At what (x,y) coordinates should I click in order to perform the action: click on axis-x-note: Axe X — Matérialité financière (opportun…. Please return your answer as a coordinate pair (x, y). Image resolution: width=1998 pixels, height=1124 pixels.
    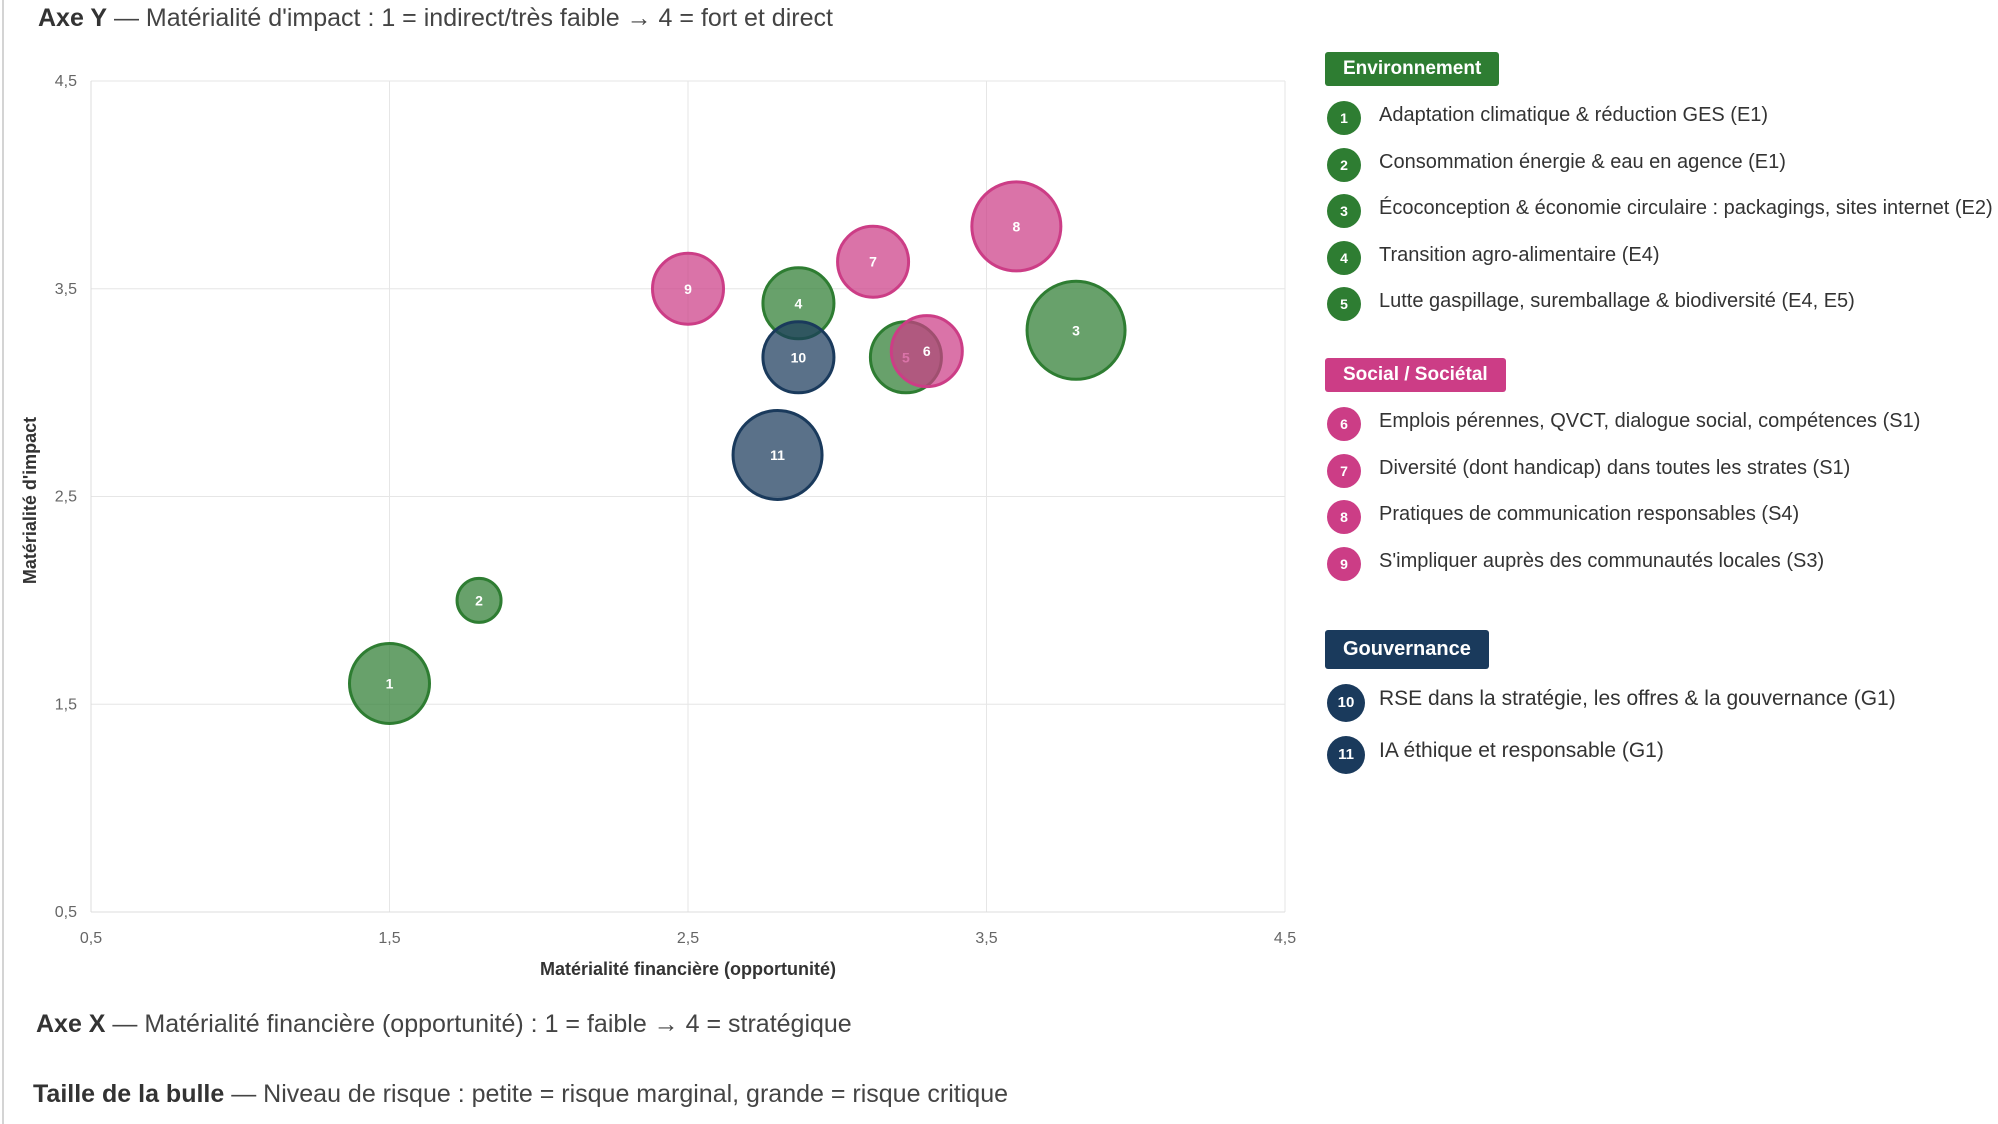
    Looking at the image, I should click on (444, 1024).